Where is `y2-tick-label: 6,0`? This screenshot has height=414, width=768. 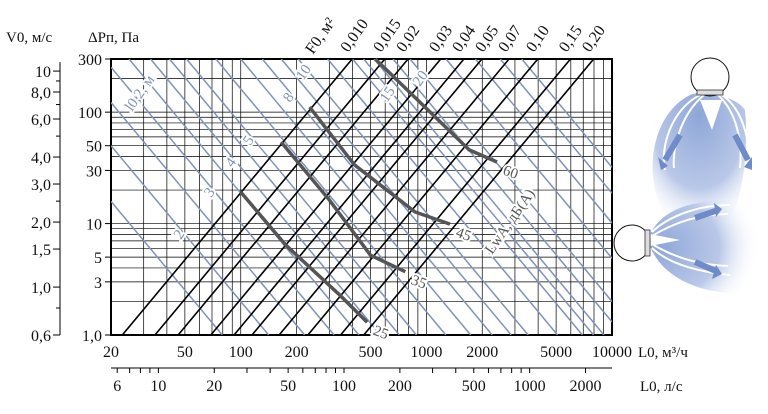
y2-tick-label: 6,0 is located at coordinates (41, 120).